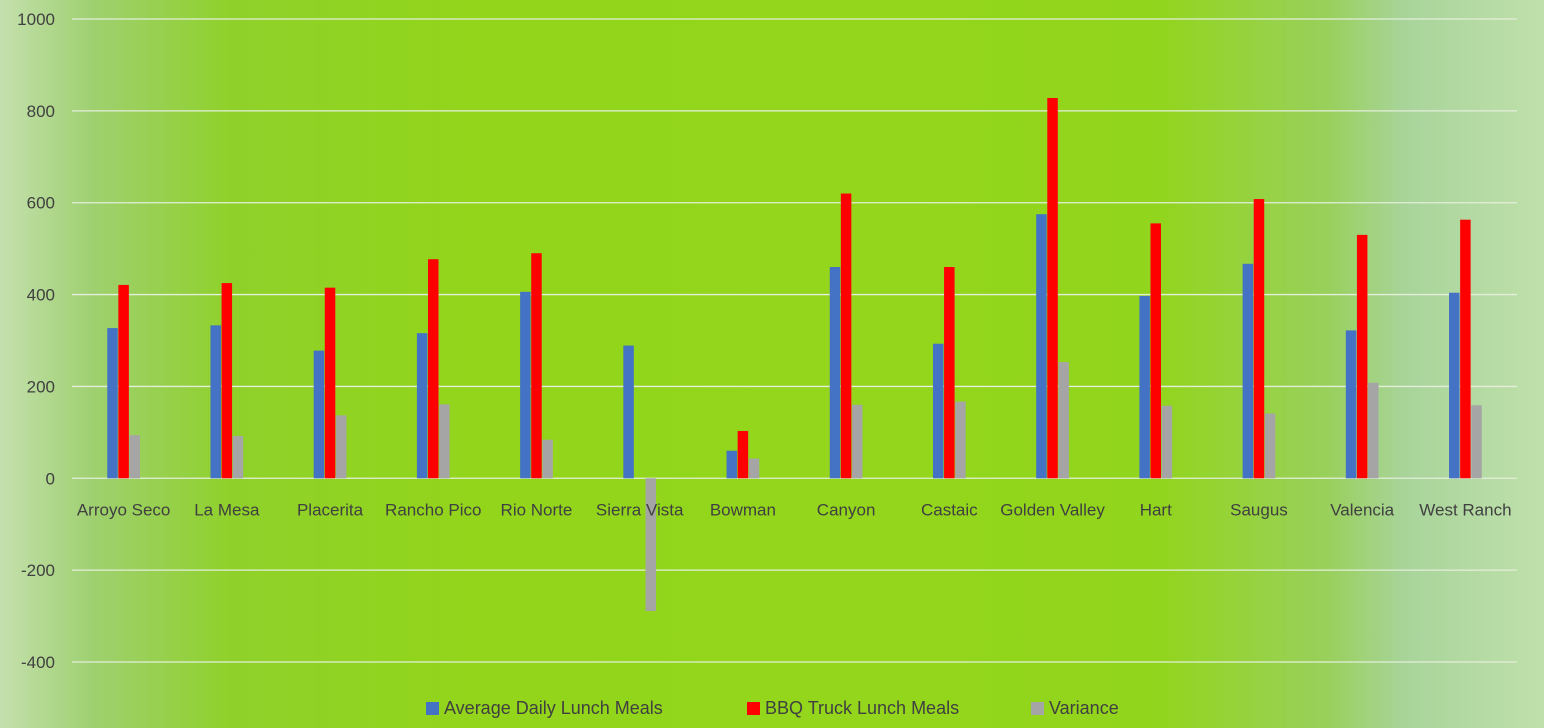 Image resolution: width=1544 pixels, height=728 pixels. Describe the element at coordinates (1259, 339) in the screenshot. I see `bar-bbq-truck-lunch-meals-saugus` at that location.